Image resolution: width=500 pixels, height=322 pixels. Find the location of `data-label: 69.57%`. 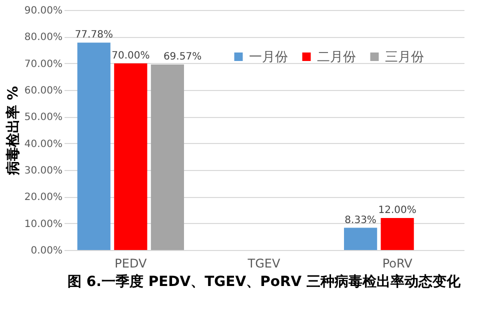

data-label: 69.57% is located at coordinates (182, 56).